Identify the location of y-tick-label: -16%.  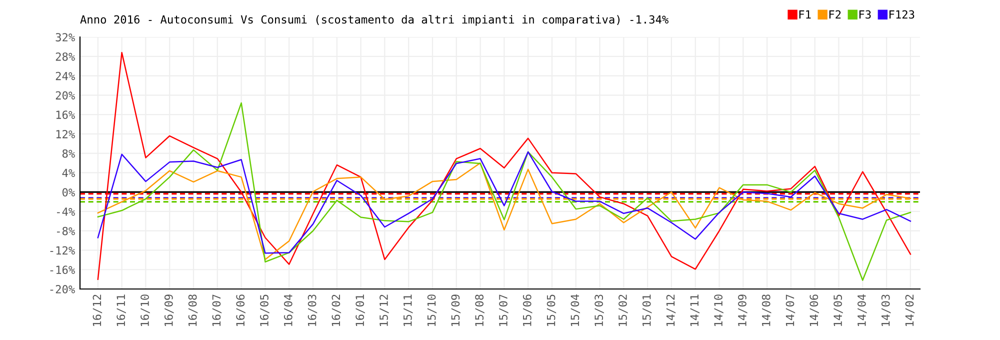
(62, 270).